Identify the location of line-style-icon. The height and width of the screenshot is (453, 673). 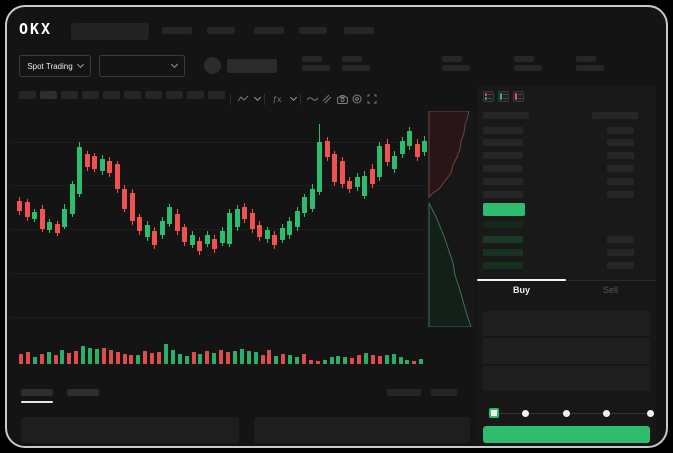
(243, 99).